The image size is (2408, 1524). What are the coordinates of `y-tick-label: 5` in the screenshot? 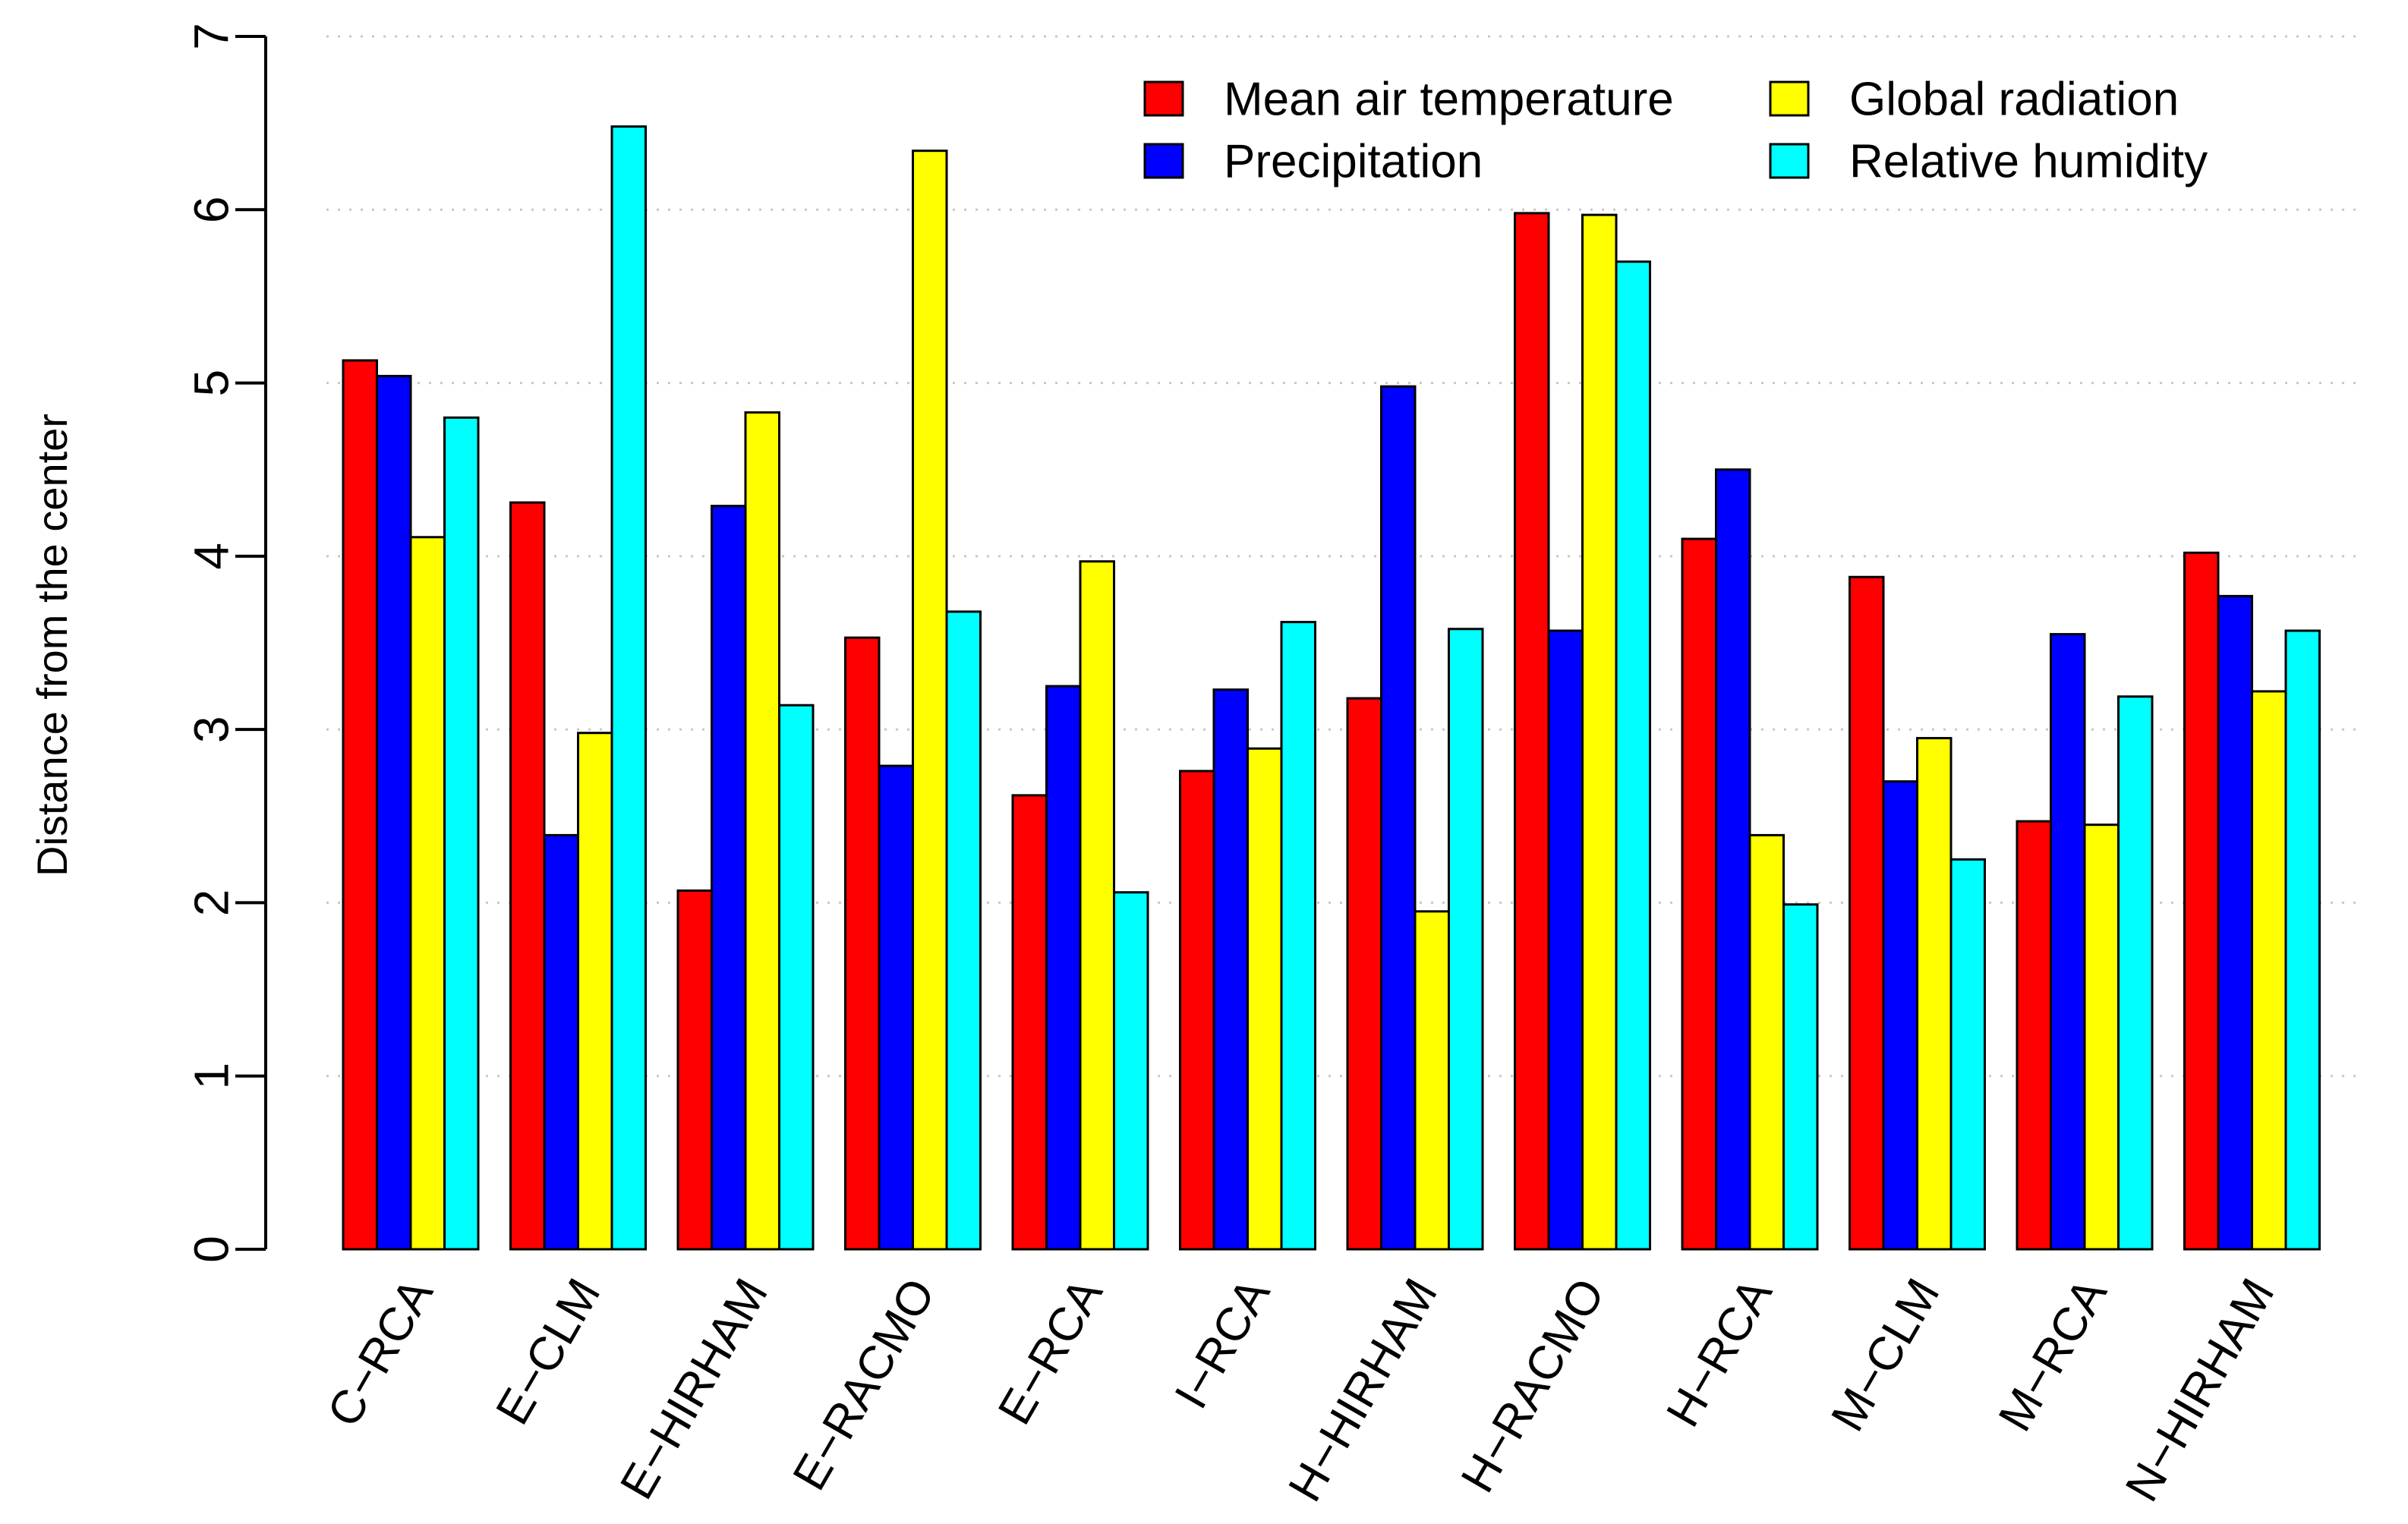 It's located at (211, 383).